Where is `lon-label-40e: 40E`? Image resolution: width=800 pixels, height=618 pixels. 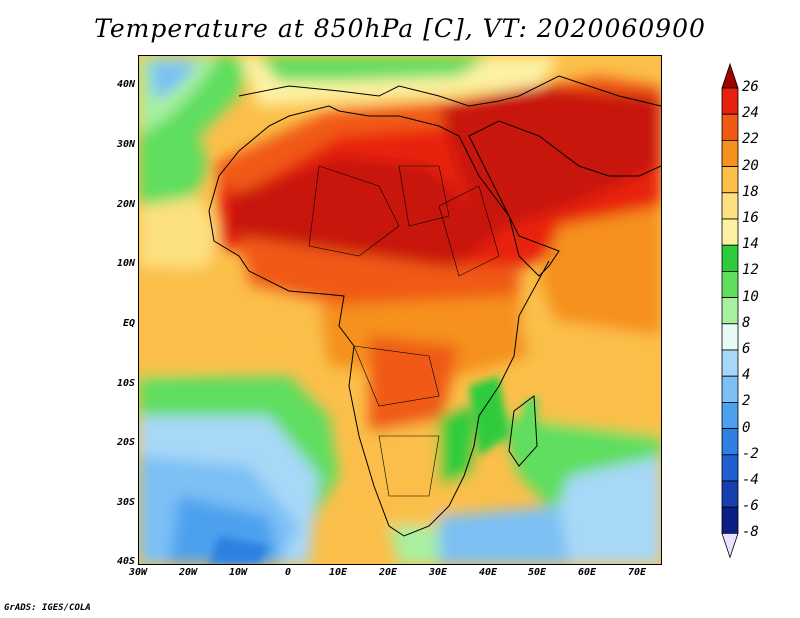 lon-label-40e: 40E is located at coordinates (488, 572).